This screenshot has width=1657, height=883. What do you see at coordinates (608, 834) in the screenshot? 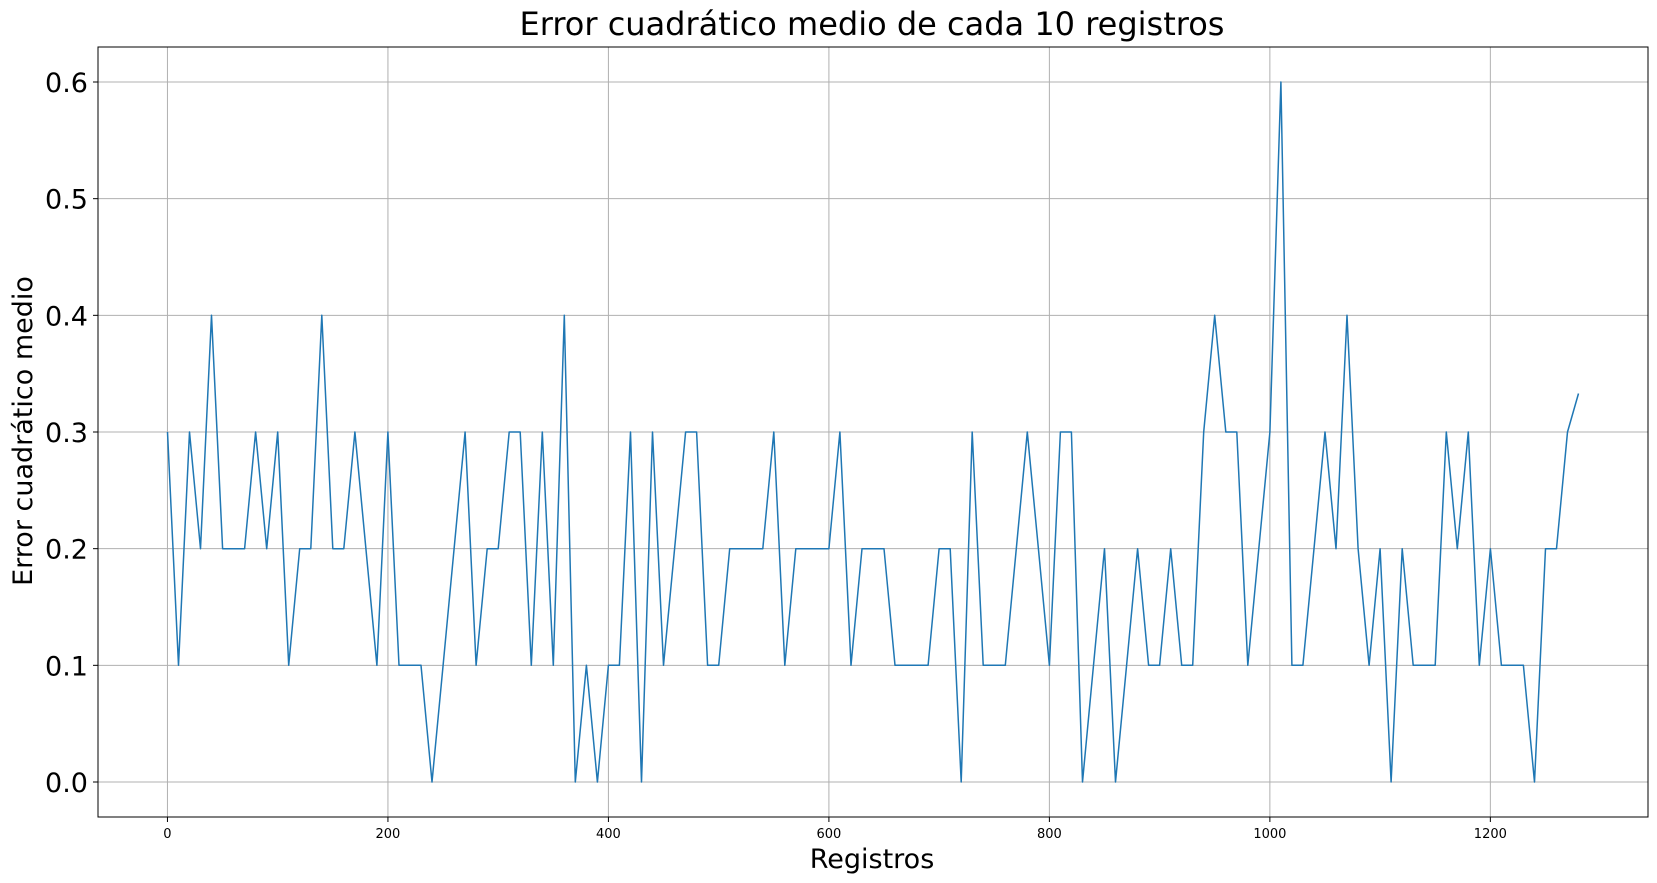
I see `x-tick-label: 400` at bounding box center [608, 834].